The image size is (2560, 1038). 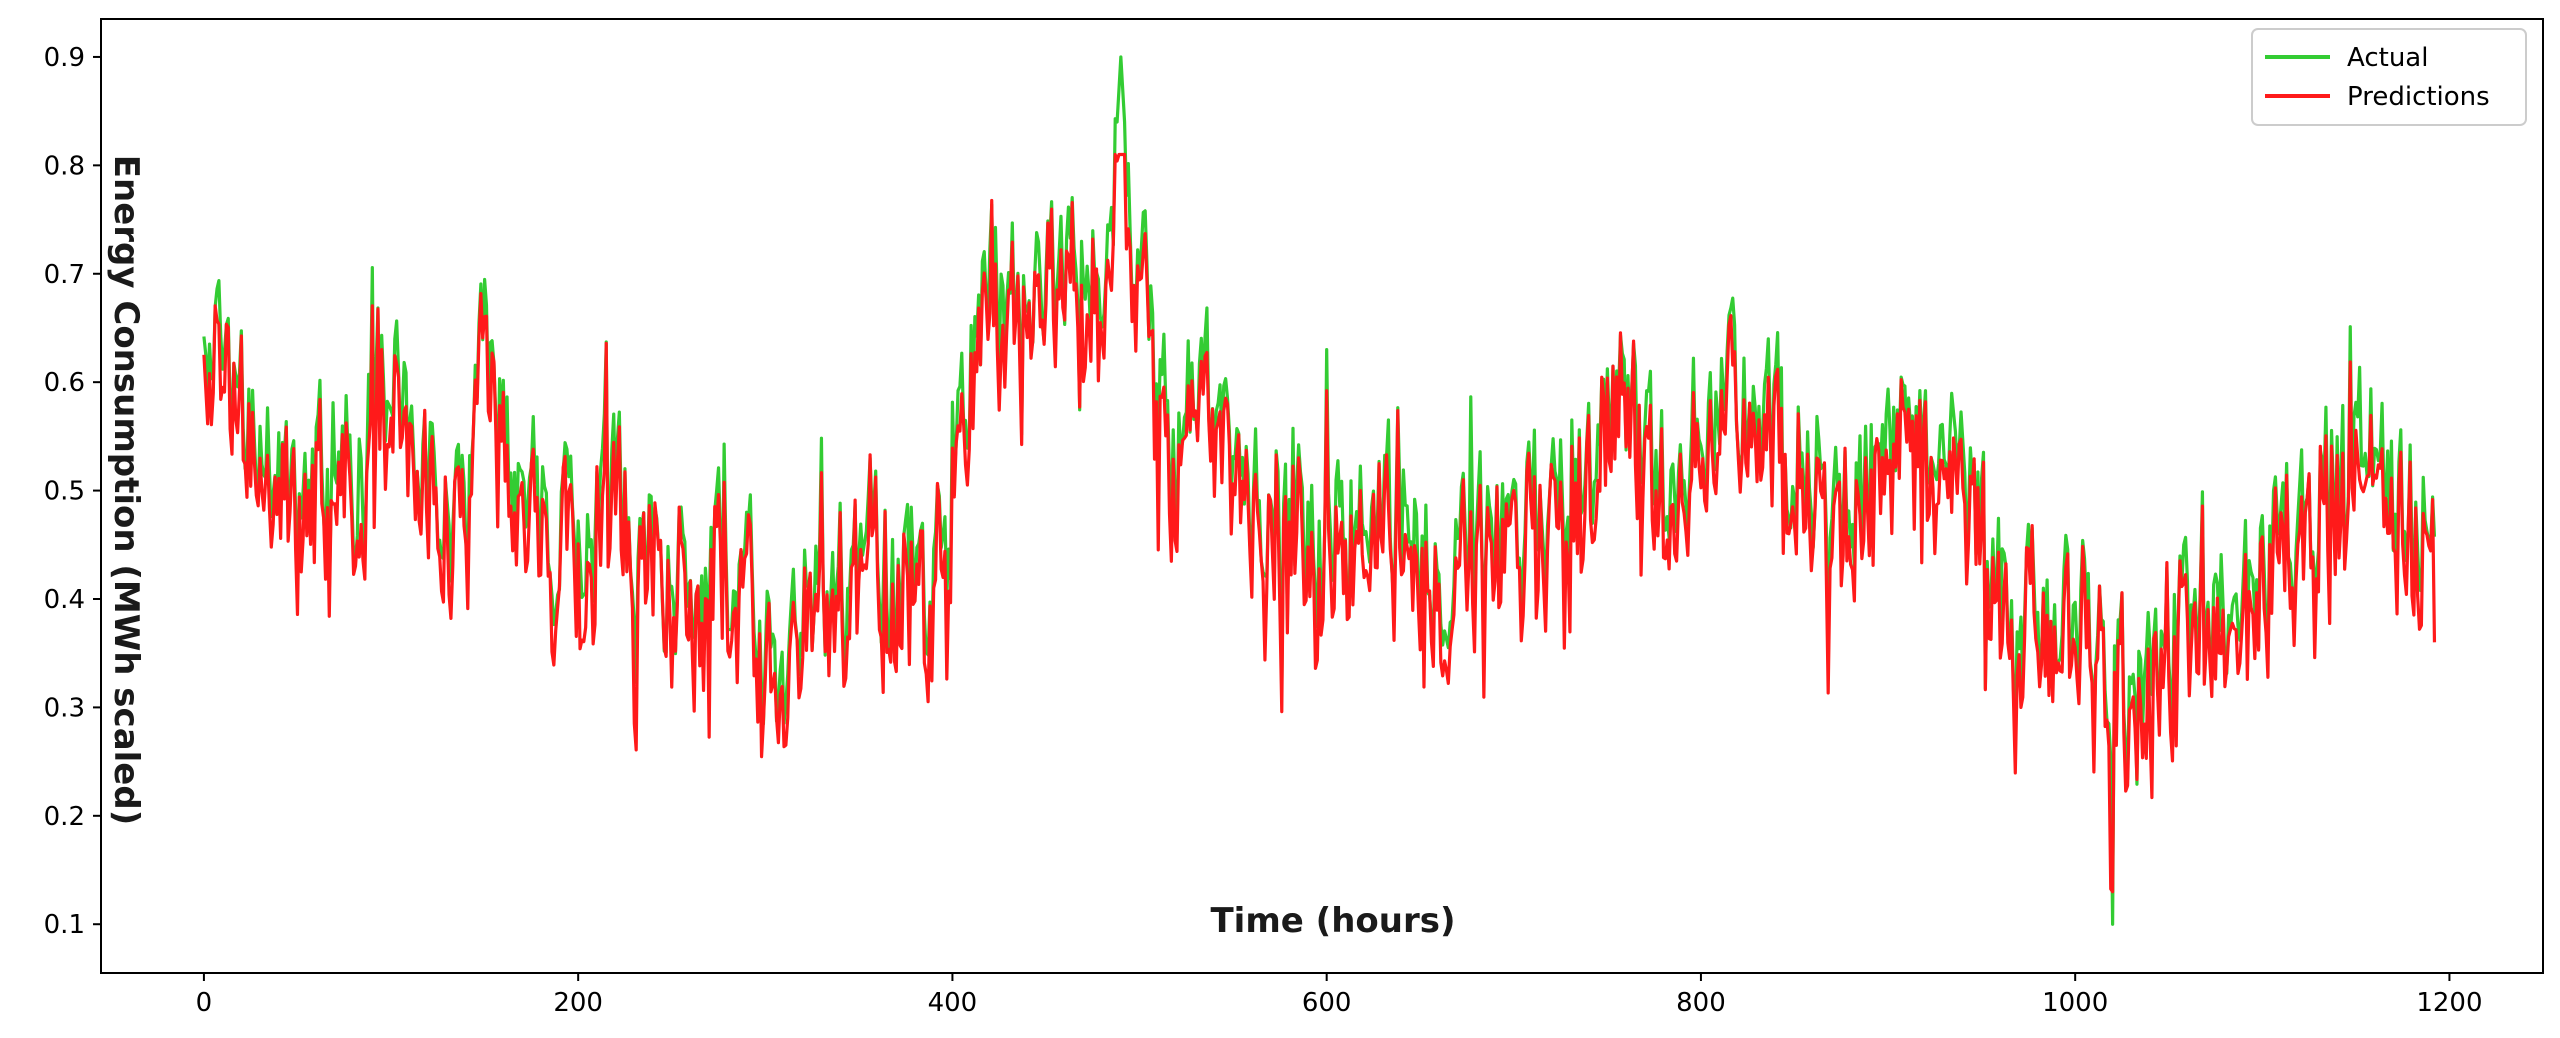 I want to click on legend-box, so click(x=2389, y=77).